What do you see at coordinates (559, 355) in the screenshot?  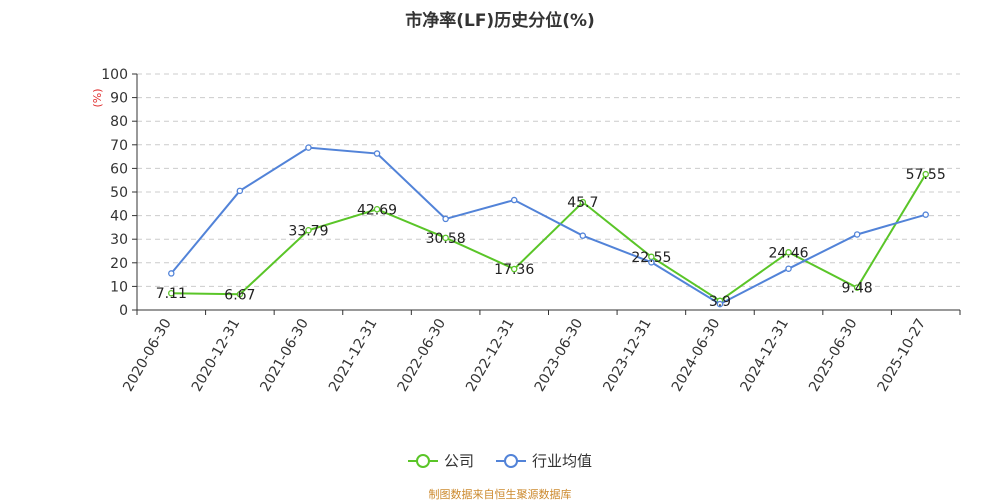 I see `x-tick-label: 2023-06-30` at bounding box center [559, 355].